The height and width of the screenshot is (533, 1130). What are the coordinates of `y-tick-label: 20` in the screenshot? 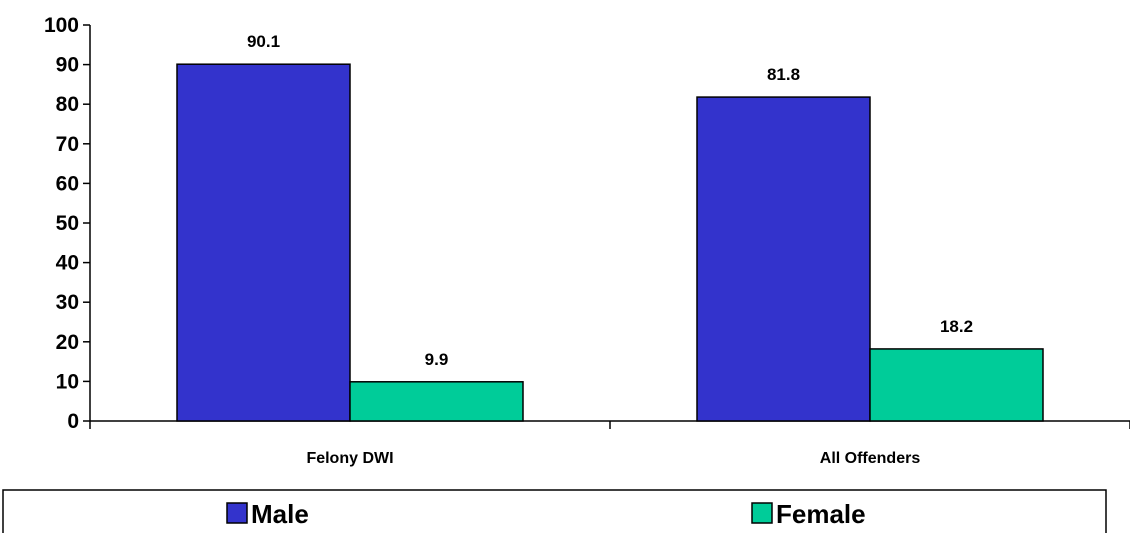 It's located at (67, 342).